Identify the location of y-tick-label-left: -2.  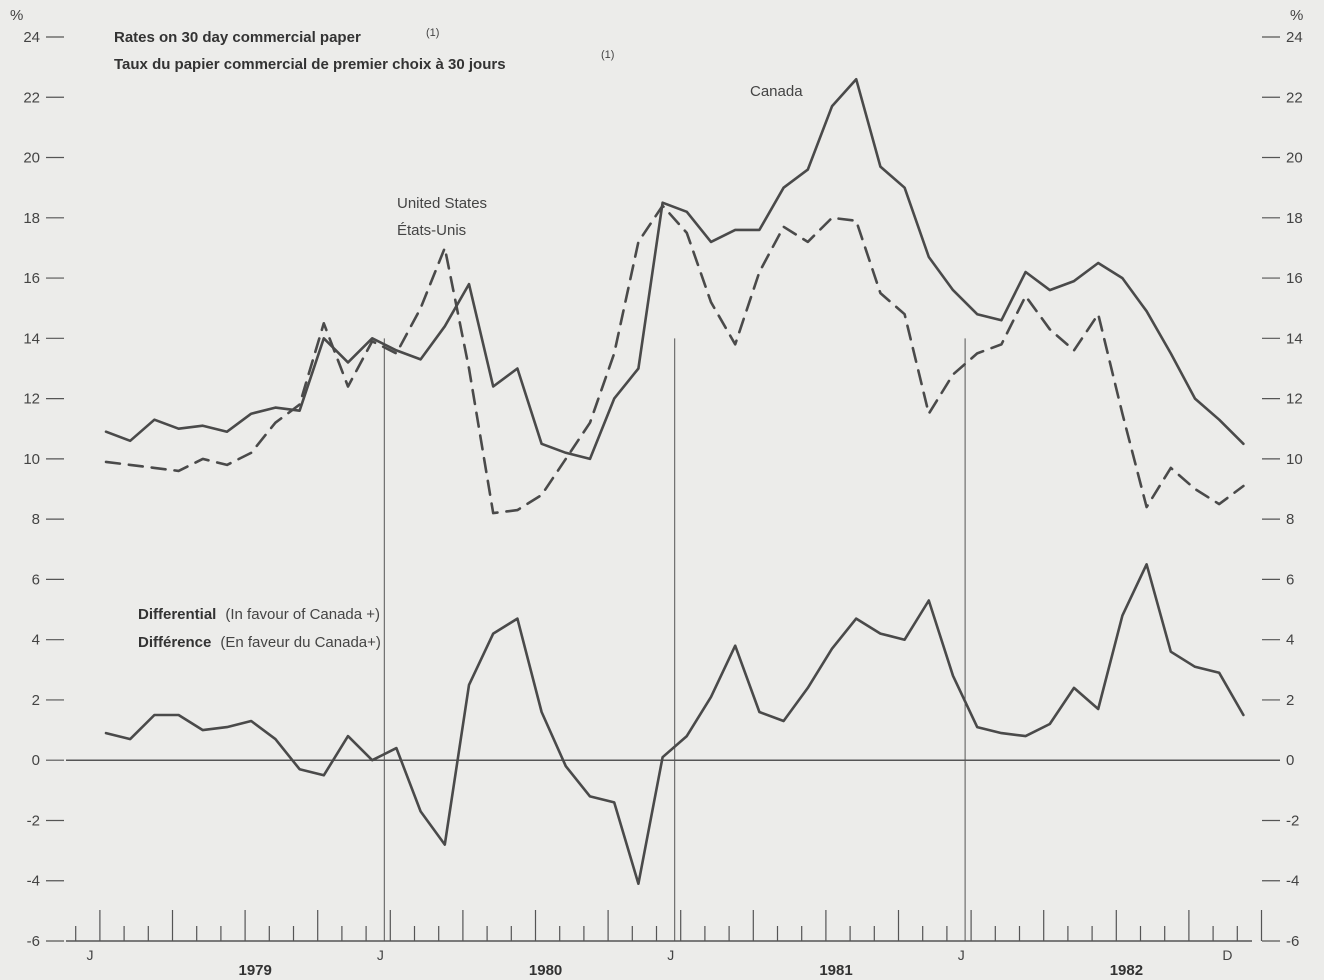
(33, 820).